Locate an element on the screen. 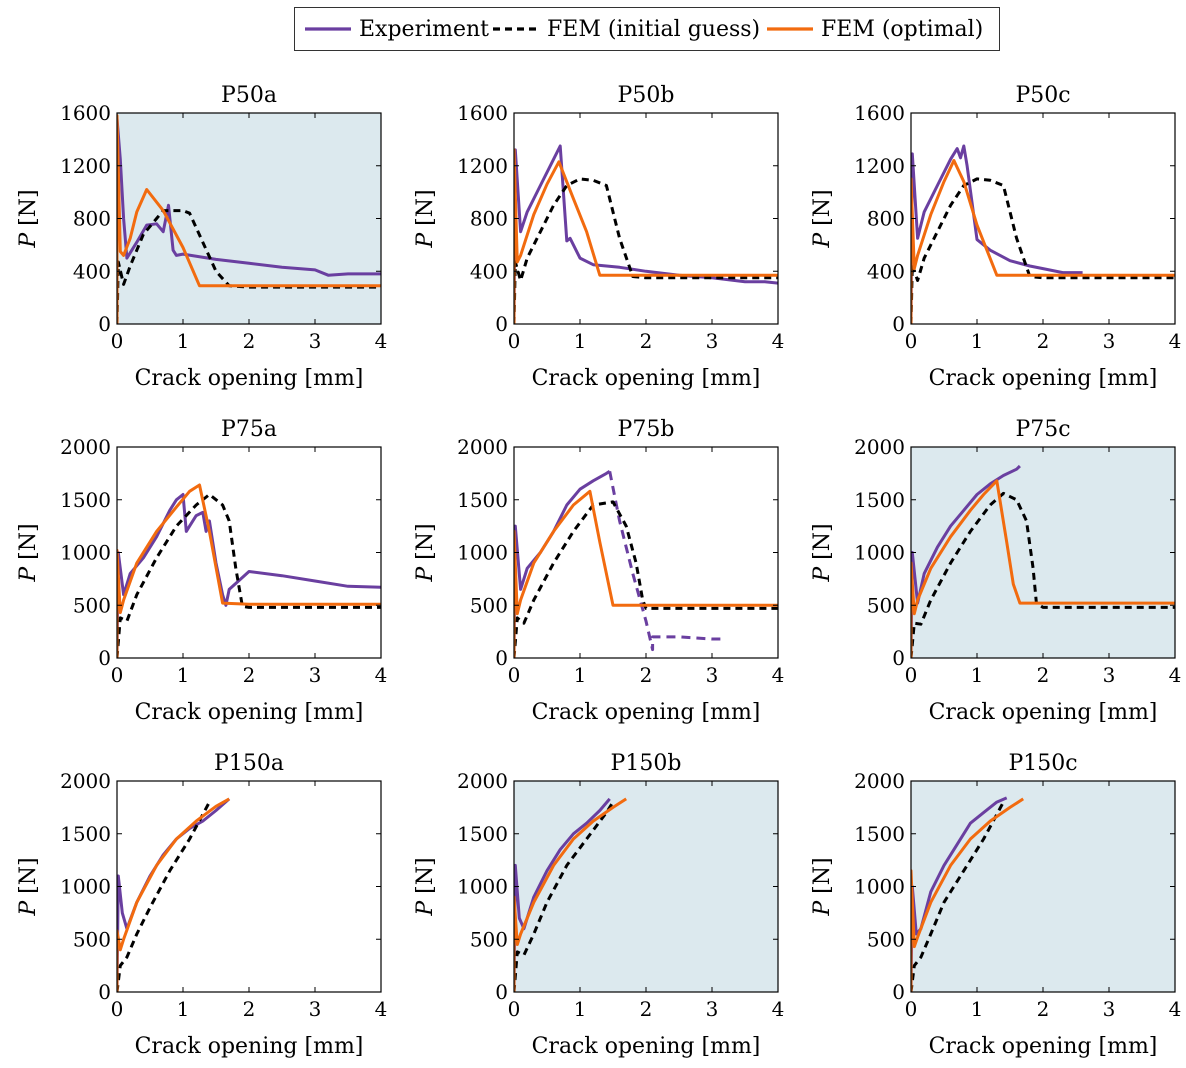 The image size is (1186, 1068). chart-title: P50a is located at coordinates (249, 95).